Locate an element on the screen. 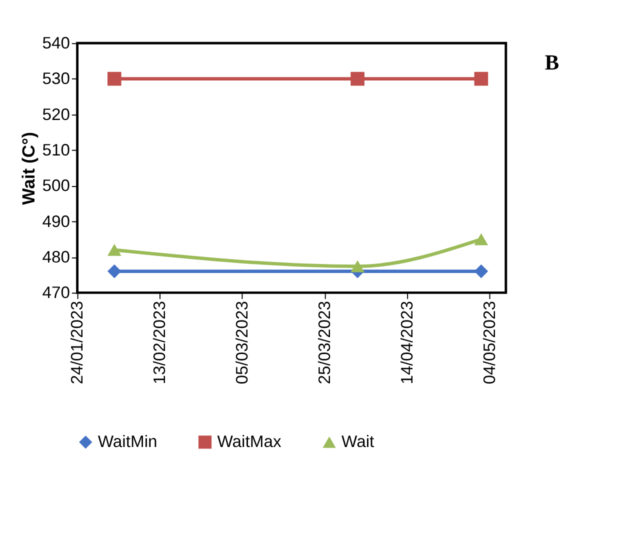 This screenshot has width=638, height=542. x-tick-label: 05/03/2023 is located at coordinates (242, 342).